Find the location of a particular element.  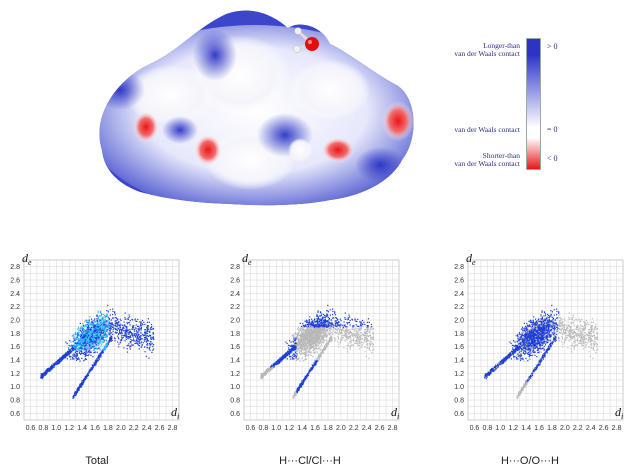

water-molecule is located at coordinates (306, 40).